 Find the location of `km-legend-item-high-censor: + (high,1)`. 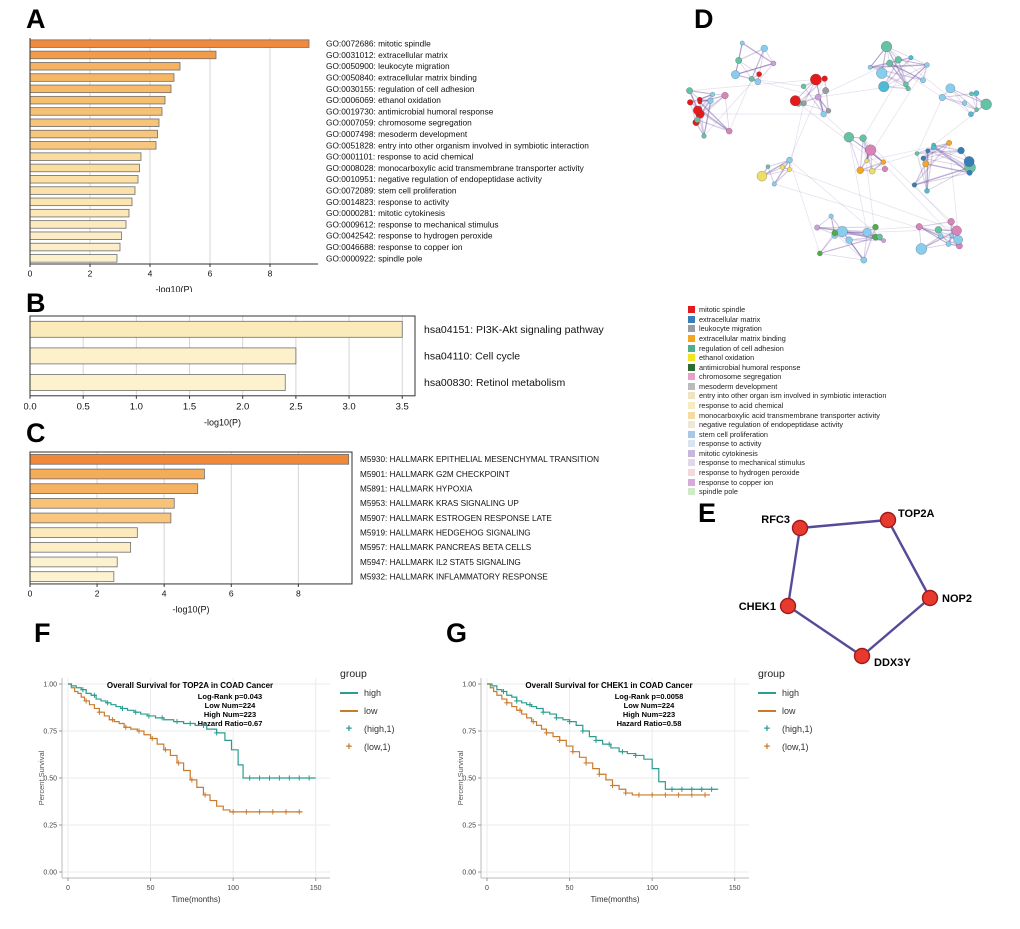

km-legend-item-high-censor: + (high,1) is located at coordinates (367, 728).